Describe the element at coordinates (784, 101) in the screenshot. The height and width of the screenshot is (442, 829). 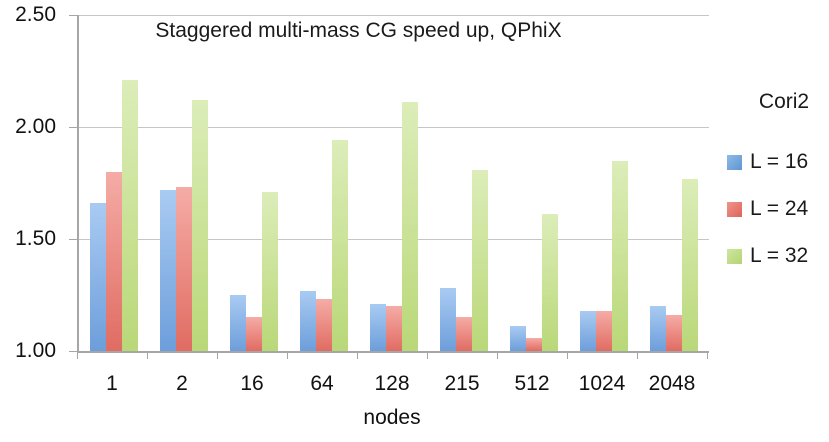
I see `legend-title: Cori2` at that location.